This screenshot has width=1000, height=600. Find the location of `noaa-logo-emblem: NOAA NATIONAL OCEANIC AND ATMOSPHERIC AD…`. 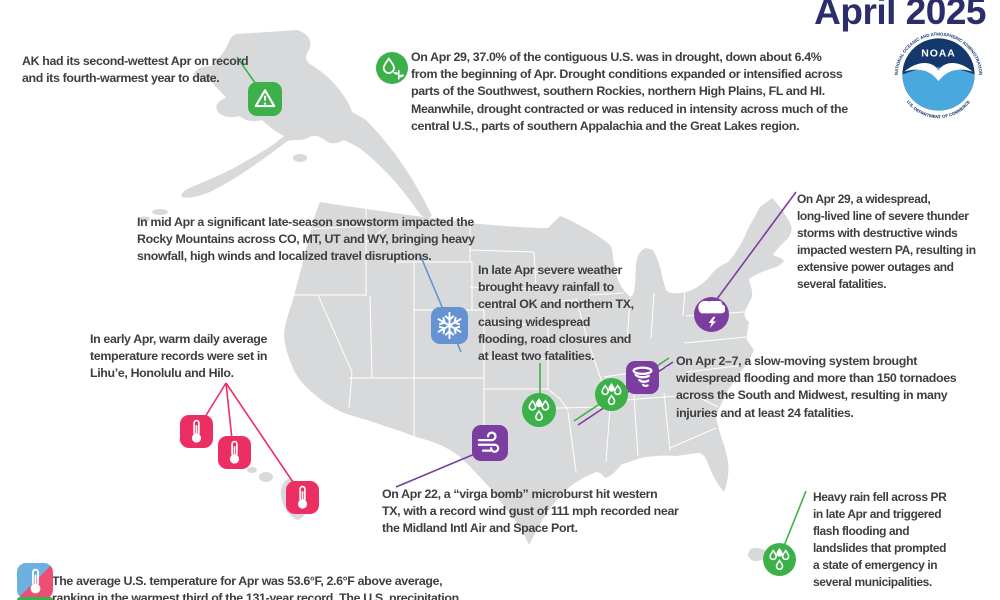

noaa-logo-emblem: NOAA NATIONAL OCEANIC AND ATMOSPHERIC AD… is located at coordinates (938, 74).